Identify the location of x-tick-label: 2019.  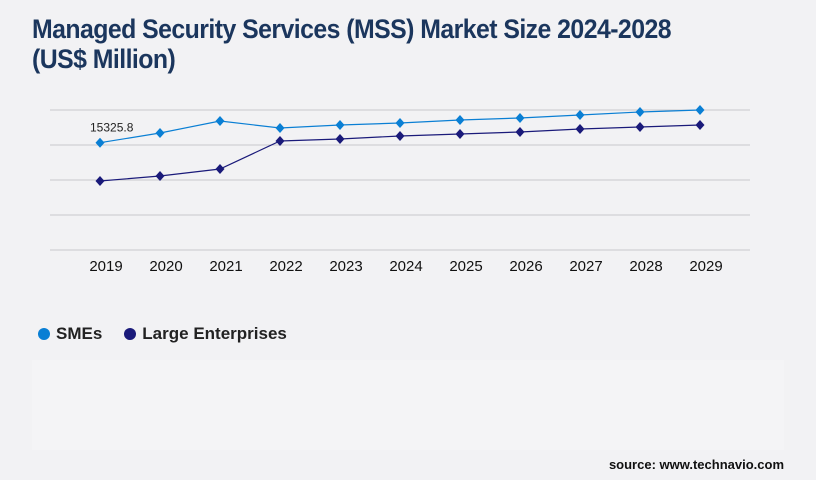
(105, 266).